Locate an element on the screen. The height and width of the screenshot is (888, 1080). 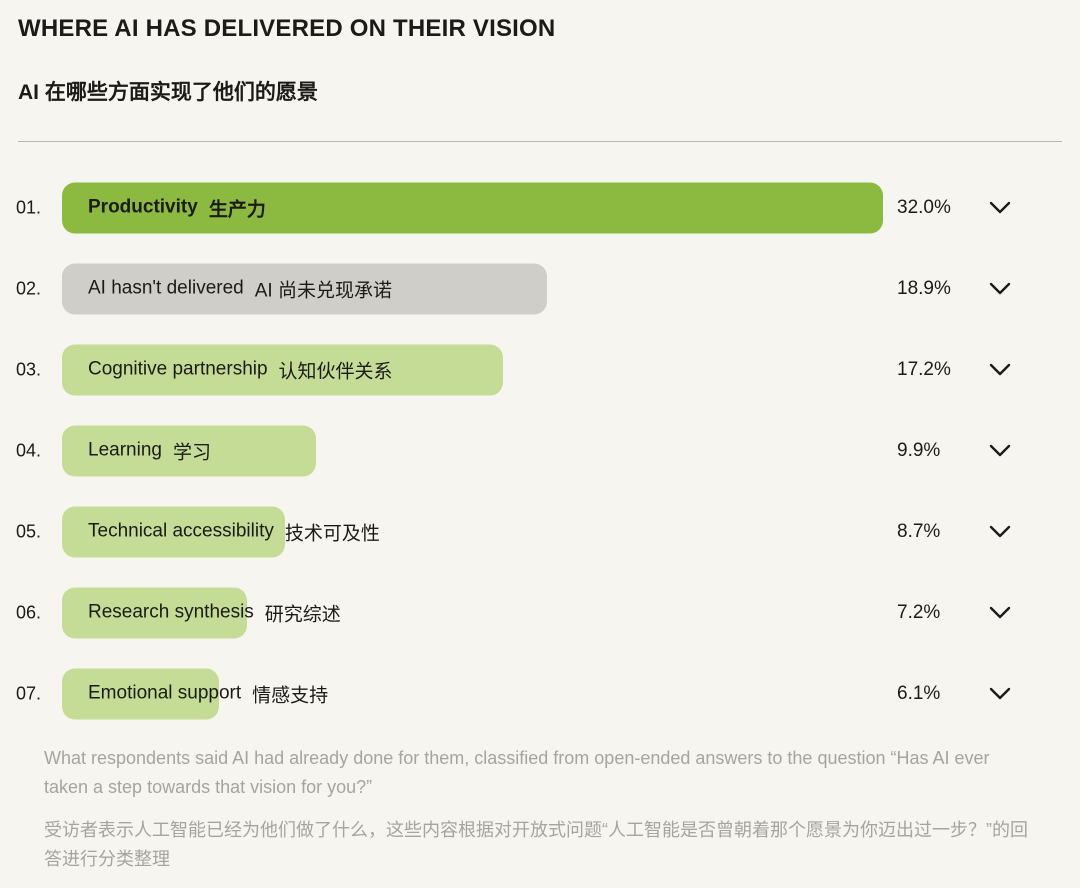
row-percentage: 9.9% is located at coordinates (919, 450).